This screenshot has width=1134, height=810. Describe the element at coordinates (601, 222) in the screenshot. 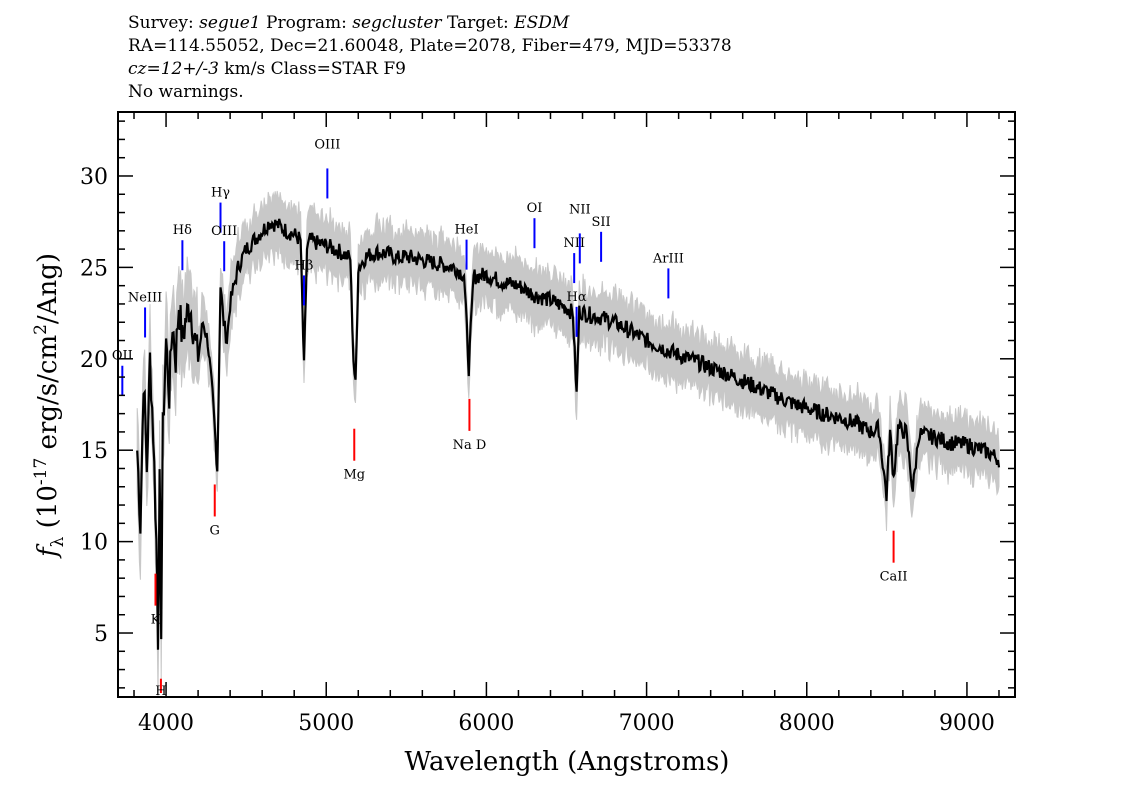

I see `emission-line-label: SII` at that location.